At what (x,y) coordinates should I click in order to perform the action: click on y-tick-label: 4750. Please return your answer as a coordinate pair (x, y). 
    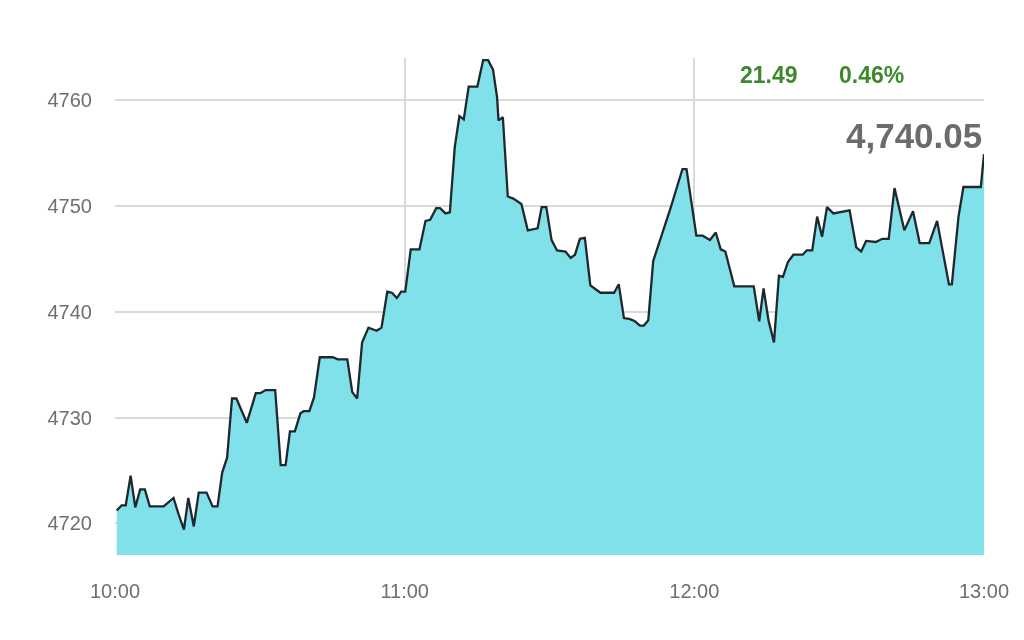
    Looking at the image, I should click on (69, 206).